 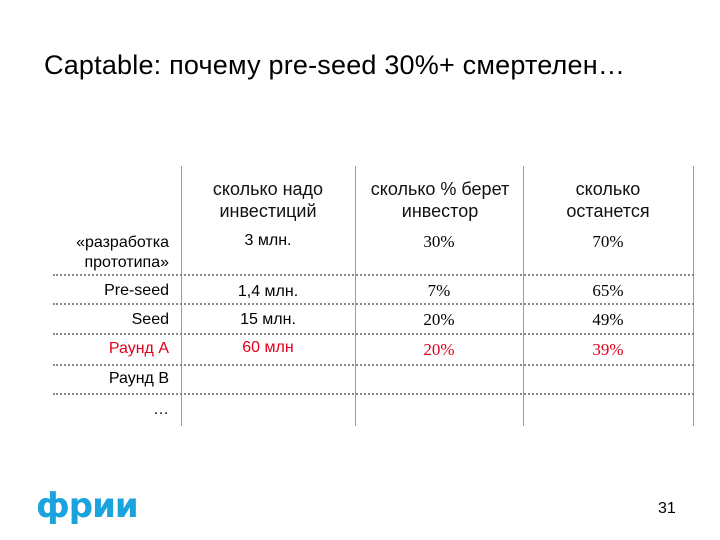 What do you see at coordinates (439, 290) in the screenshot?
I see `cell-investor-share: 7%` at bounding box center [439, 290].